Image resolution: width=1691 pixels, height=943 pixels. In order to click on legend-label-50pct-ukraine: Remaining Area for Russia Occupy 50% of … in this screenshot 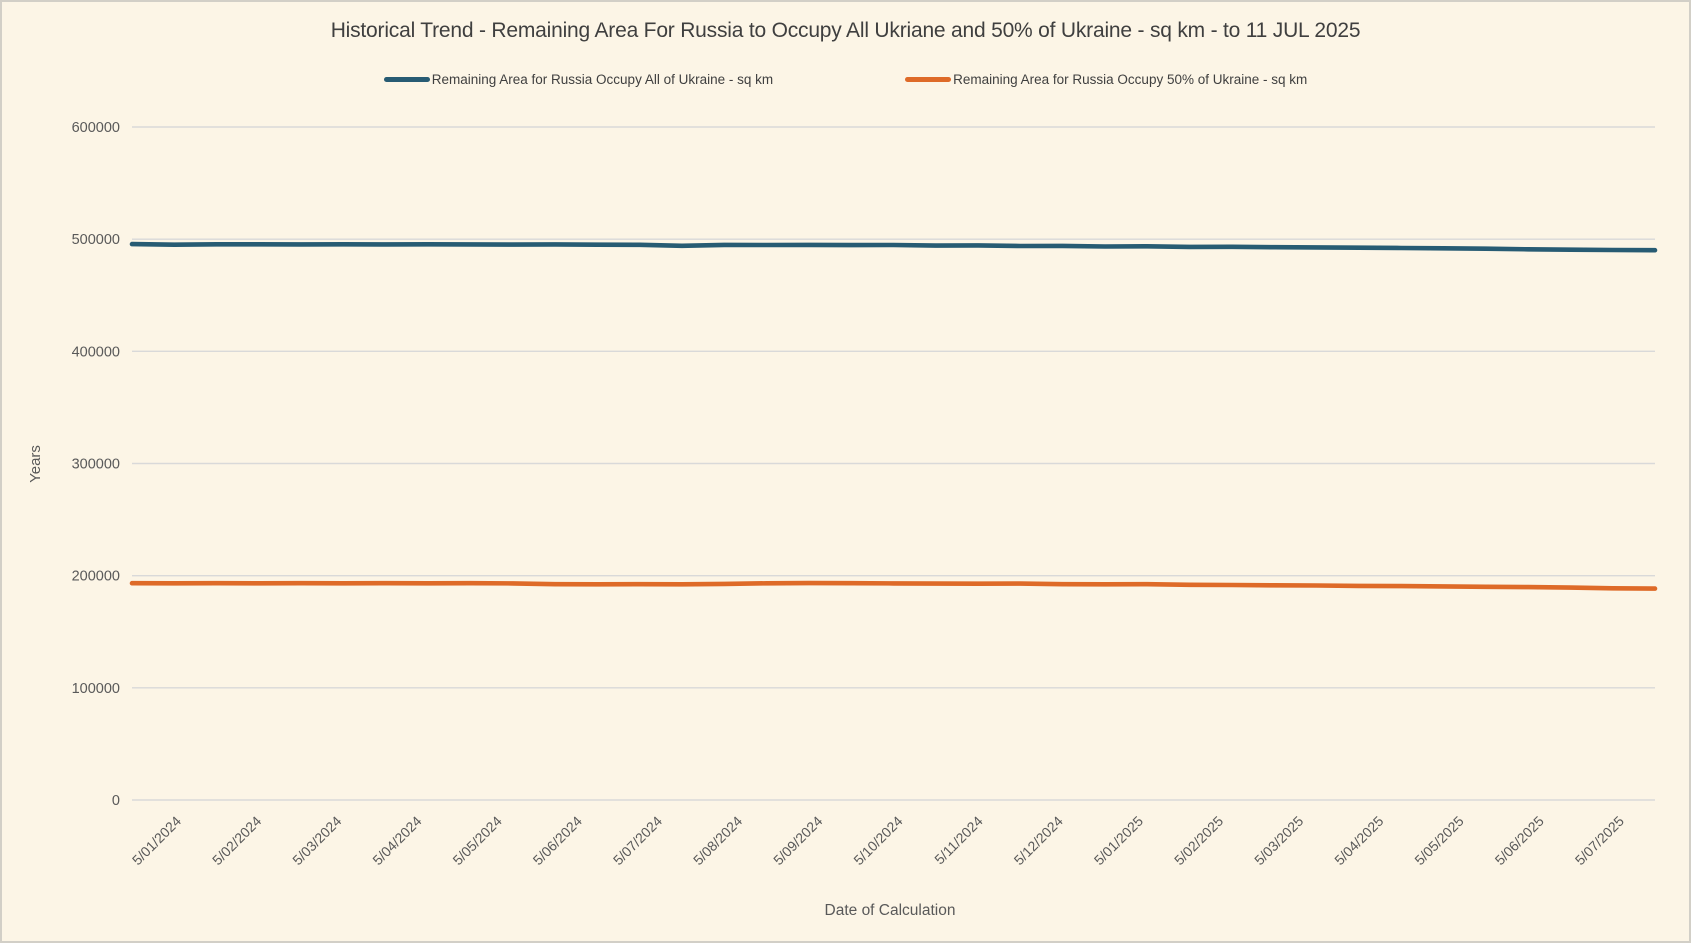, I will do `click(1130, 79)`.